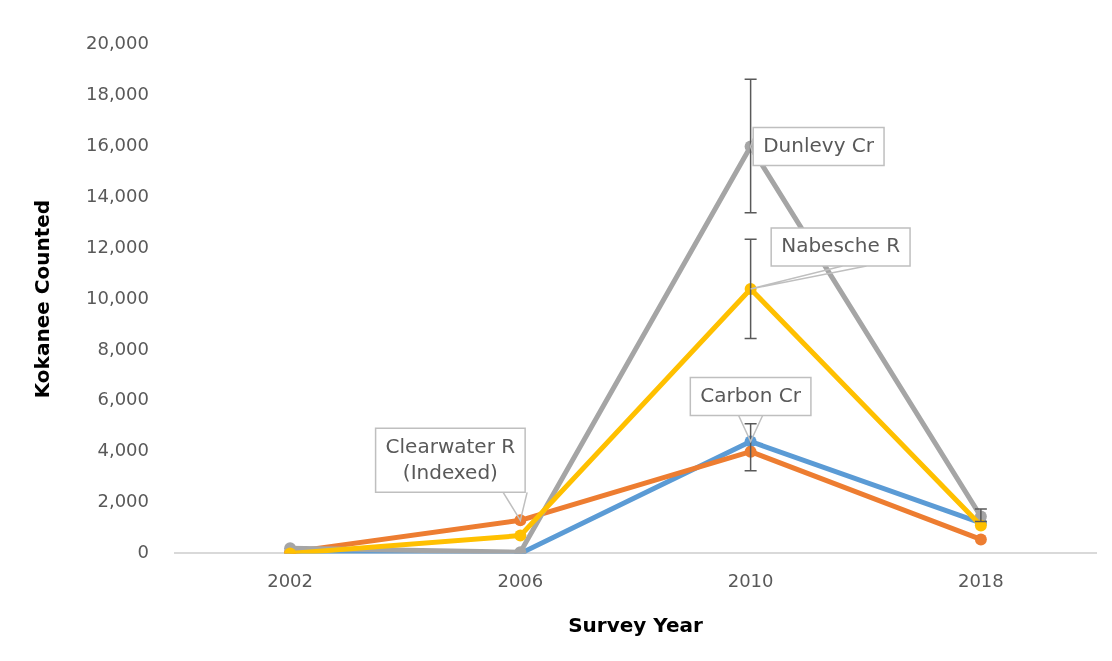  I want to click on x-tick-label: 2010, so click(750, 580).